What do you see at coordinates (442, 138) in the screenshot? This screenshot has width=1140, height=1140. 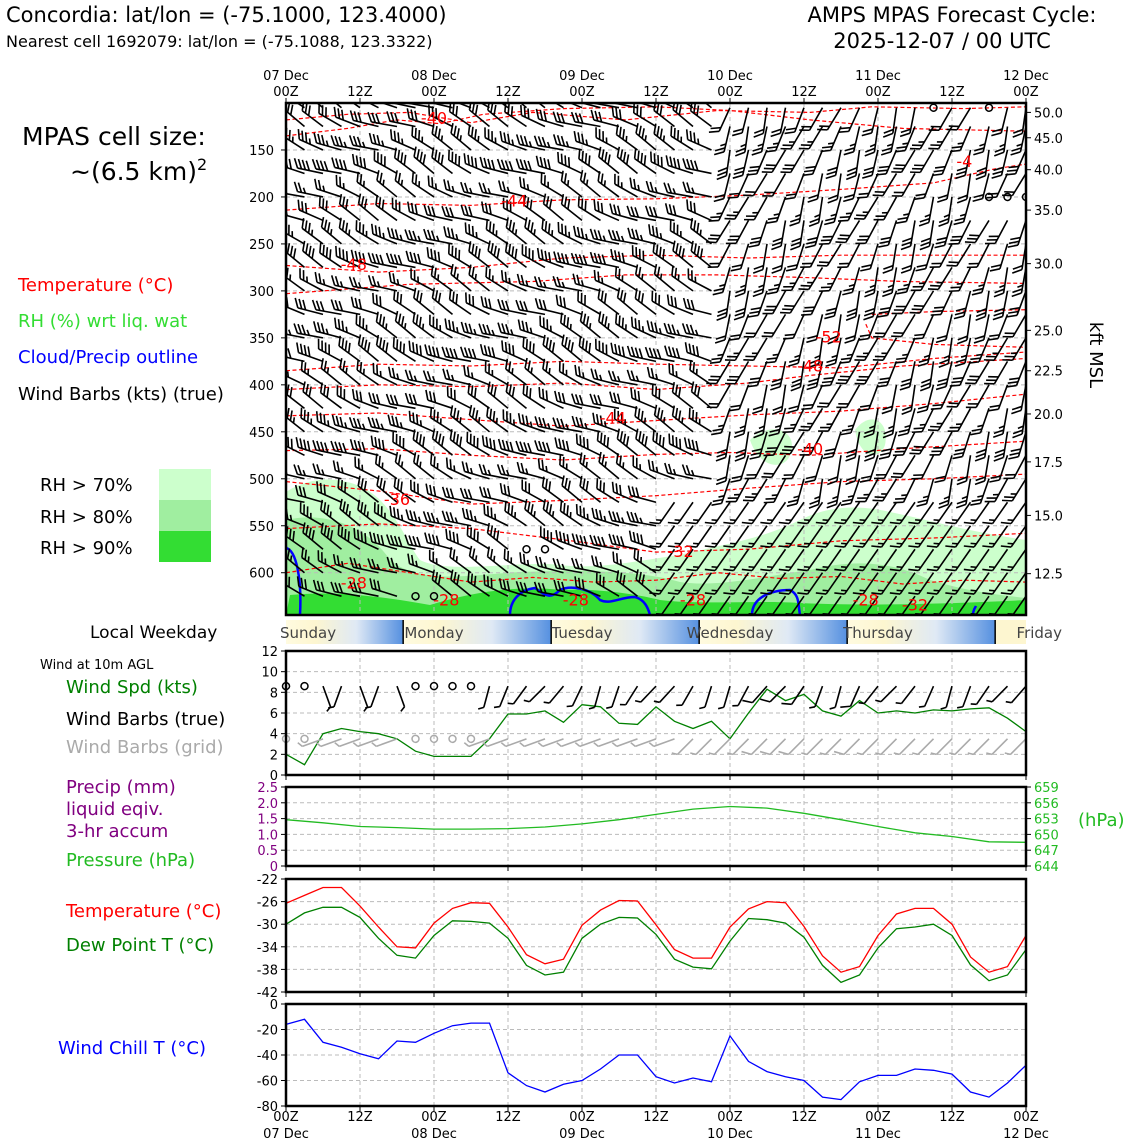 I see `upper-barb-91-half` at bounding box center [442, 138].